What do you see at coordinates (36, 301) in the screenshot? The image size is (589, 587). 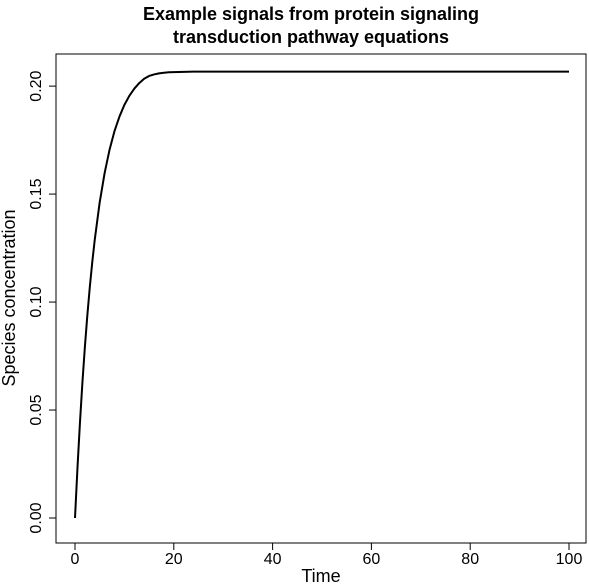 I see `y-tick-label: 0.10` at bounding box center [36, 301].